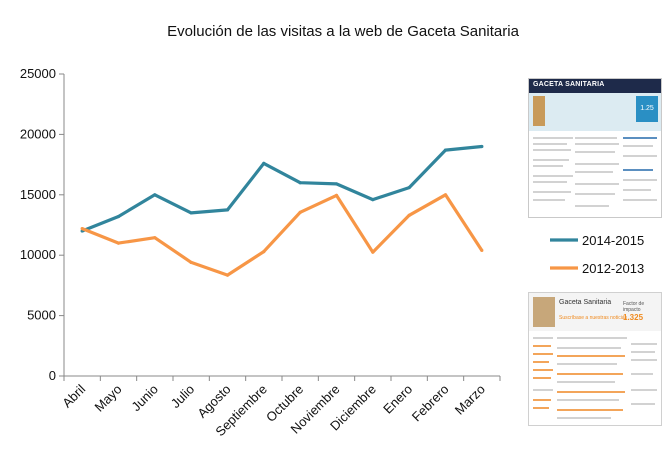  I want to click on y-tick-label: 25000, so click(38, 73).